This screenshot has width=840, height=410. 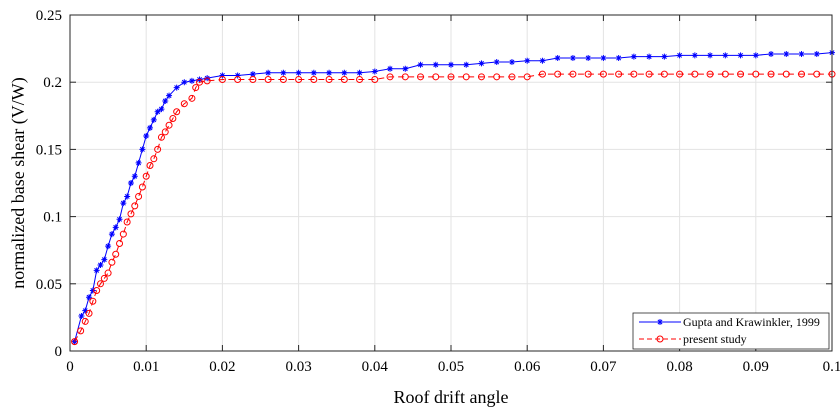 I want to click on x-axis-title: Roof drift angle, so click(x=451, y=397).